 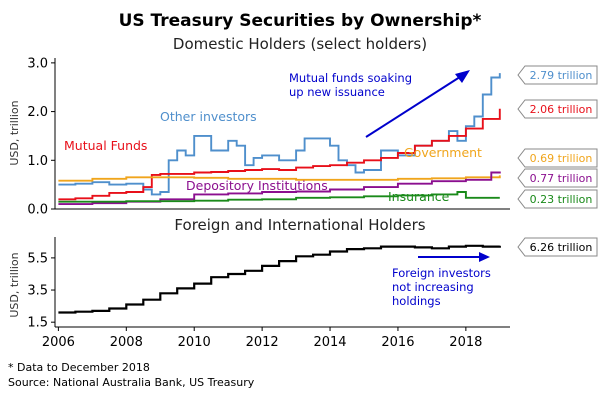 I want to click on end-label-other-investors: 2.79 trillion, so click(x=557, y=75).